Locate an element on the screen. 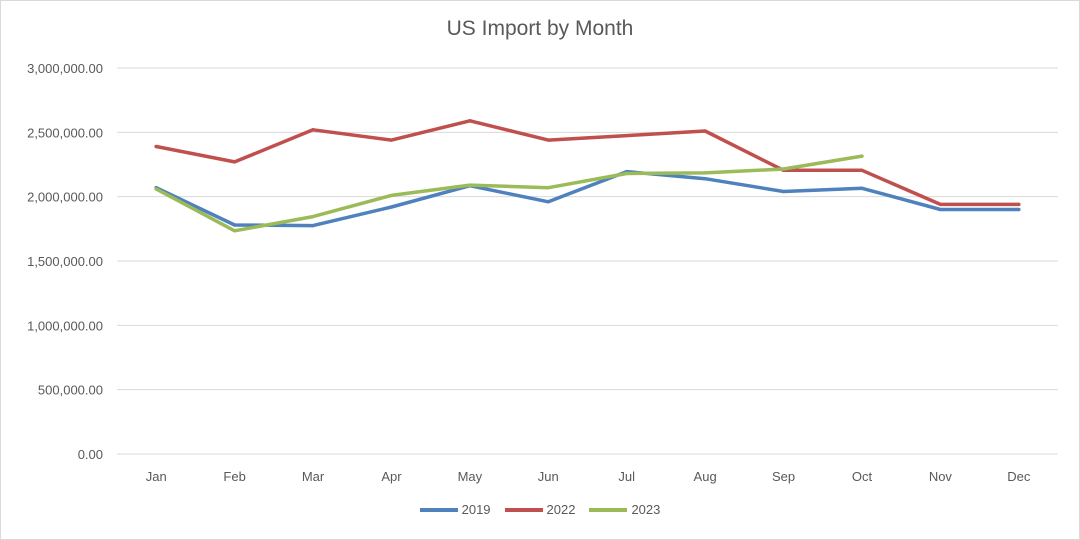 This screenshot has height=540, width=1080. legend-label: 2019 is located at coordinates (476, 509).